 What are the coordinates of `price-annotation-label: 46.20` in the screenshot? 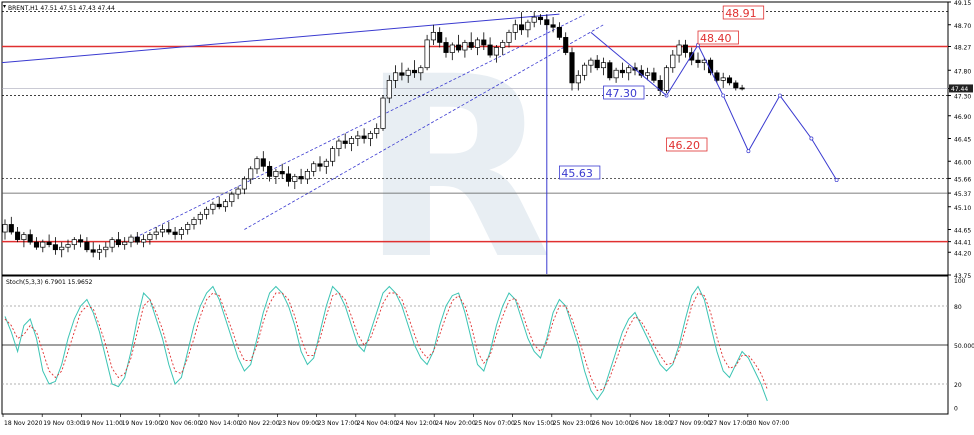 It's located at (685, 145).